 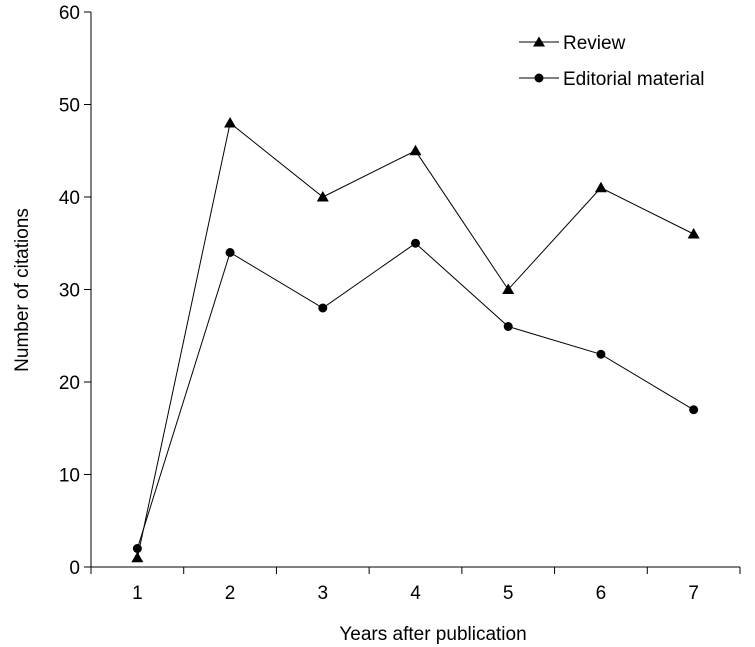 What do you see at coordinates (74, 568) in the screenshot?
I see `y-tick-label: 0` at bounding box center [74, 568].